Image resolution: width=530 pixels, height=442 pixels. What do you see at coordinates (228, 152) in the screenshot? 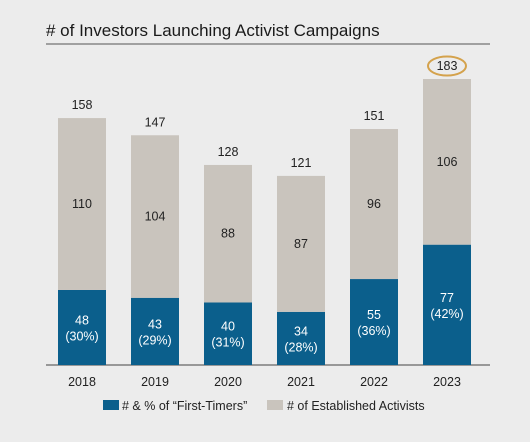
I see `label-total-2020: 128` at bounding box center [228, 152].